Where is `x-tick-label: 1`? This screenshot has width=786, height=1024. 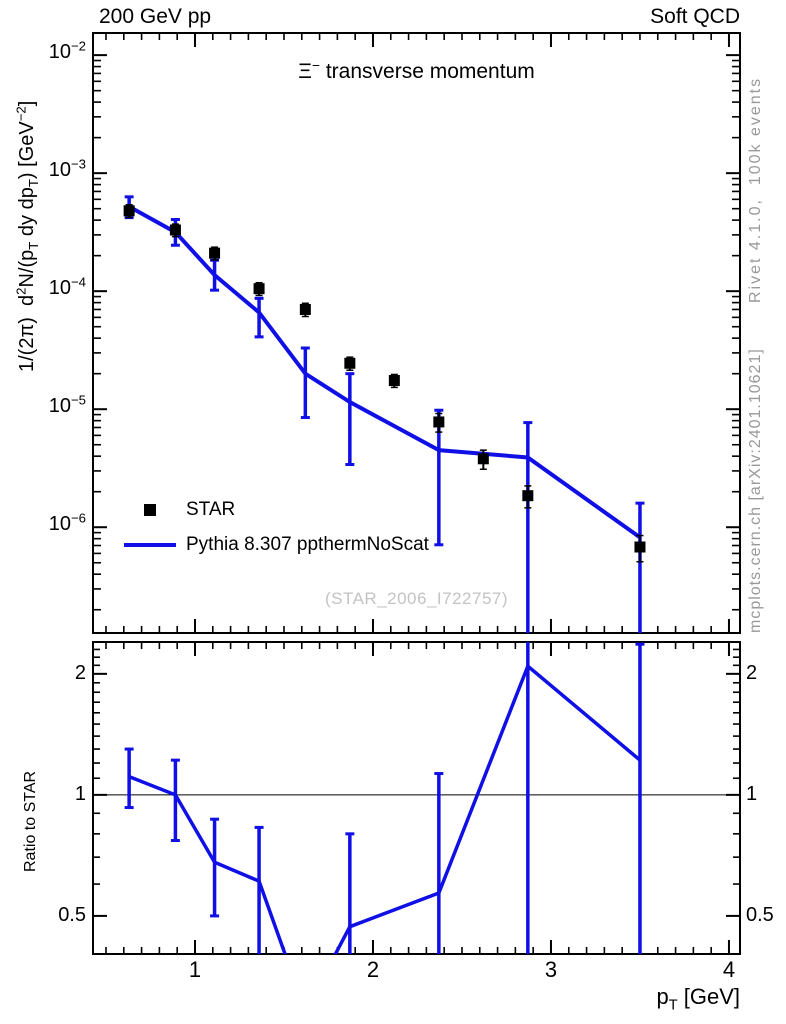 x-tick-label: 1 is located at coordinates (195, 969).